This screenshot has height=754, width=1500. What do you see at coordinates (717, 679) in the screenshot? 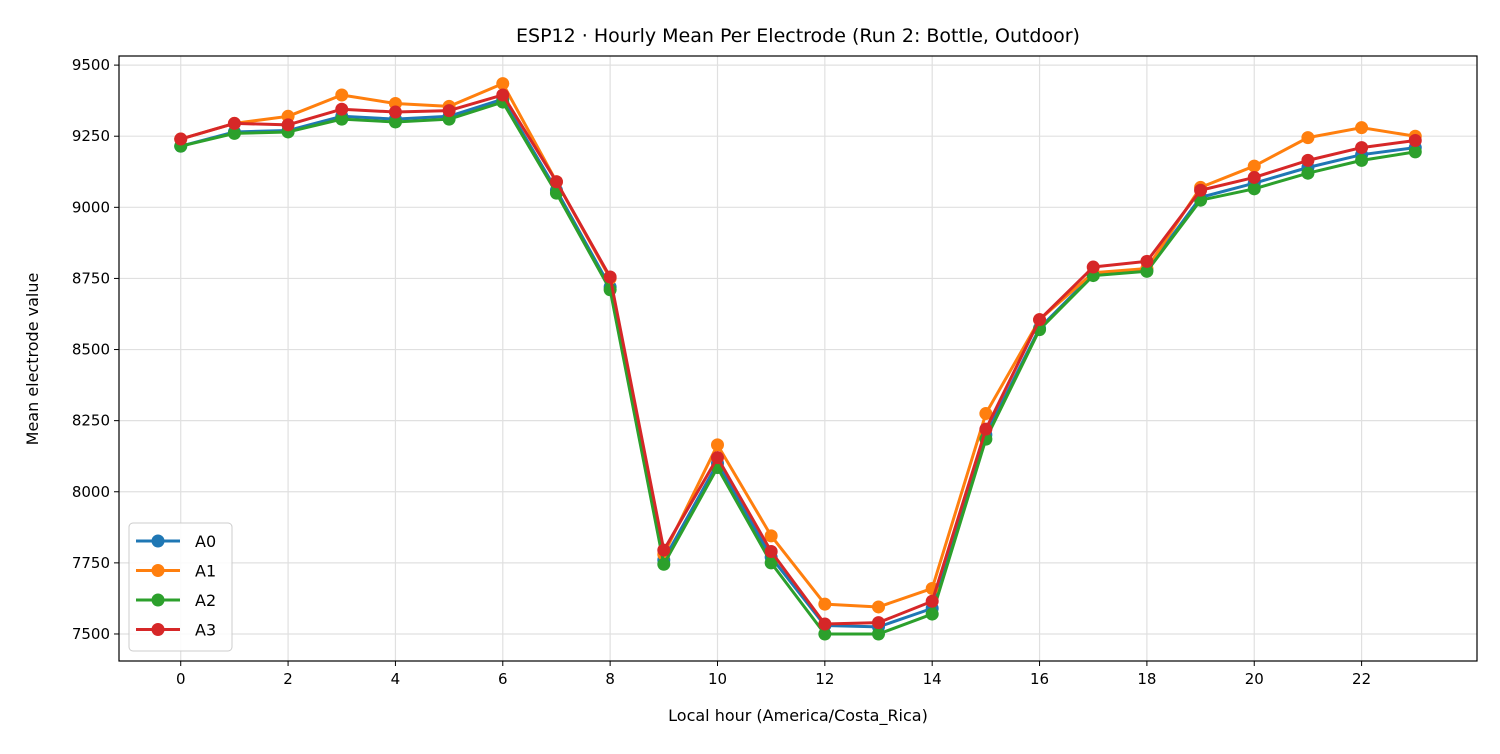
I see `x-tick-label: 10` at bounding box center [717, 679].